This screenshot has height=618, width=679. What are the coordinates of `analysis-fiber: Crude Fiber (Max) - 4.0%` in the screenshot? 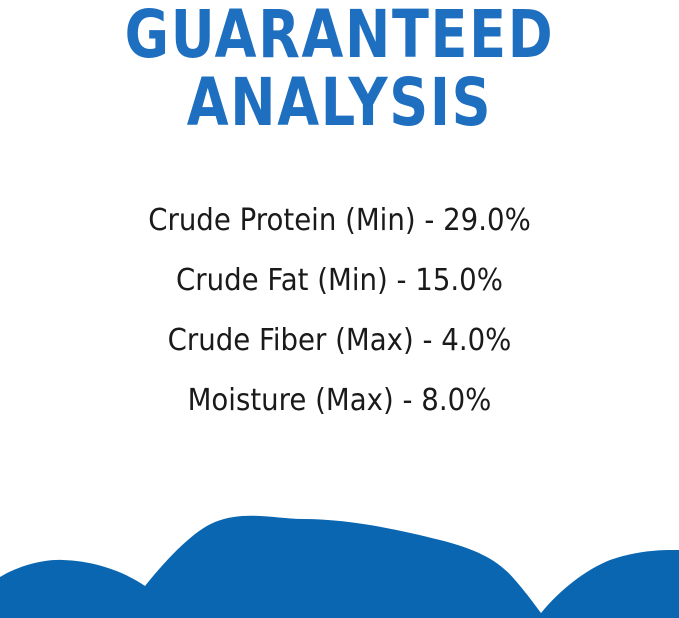 It's located at (339, 340).